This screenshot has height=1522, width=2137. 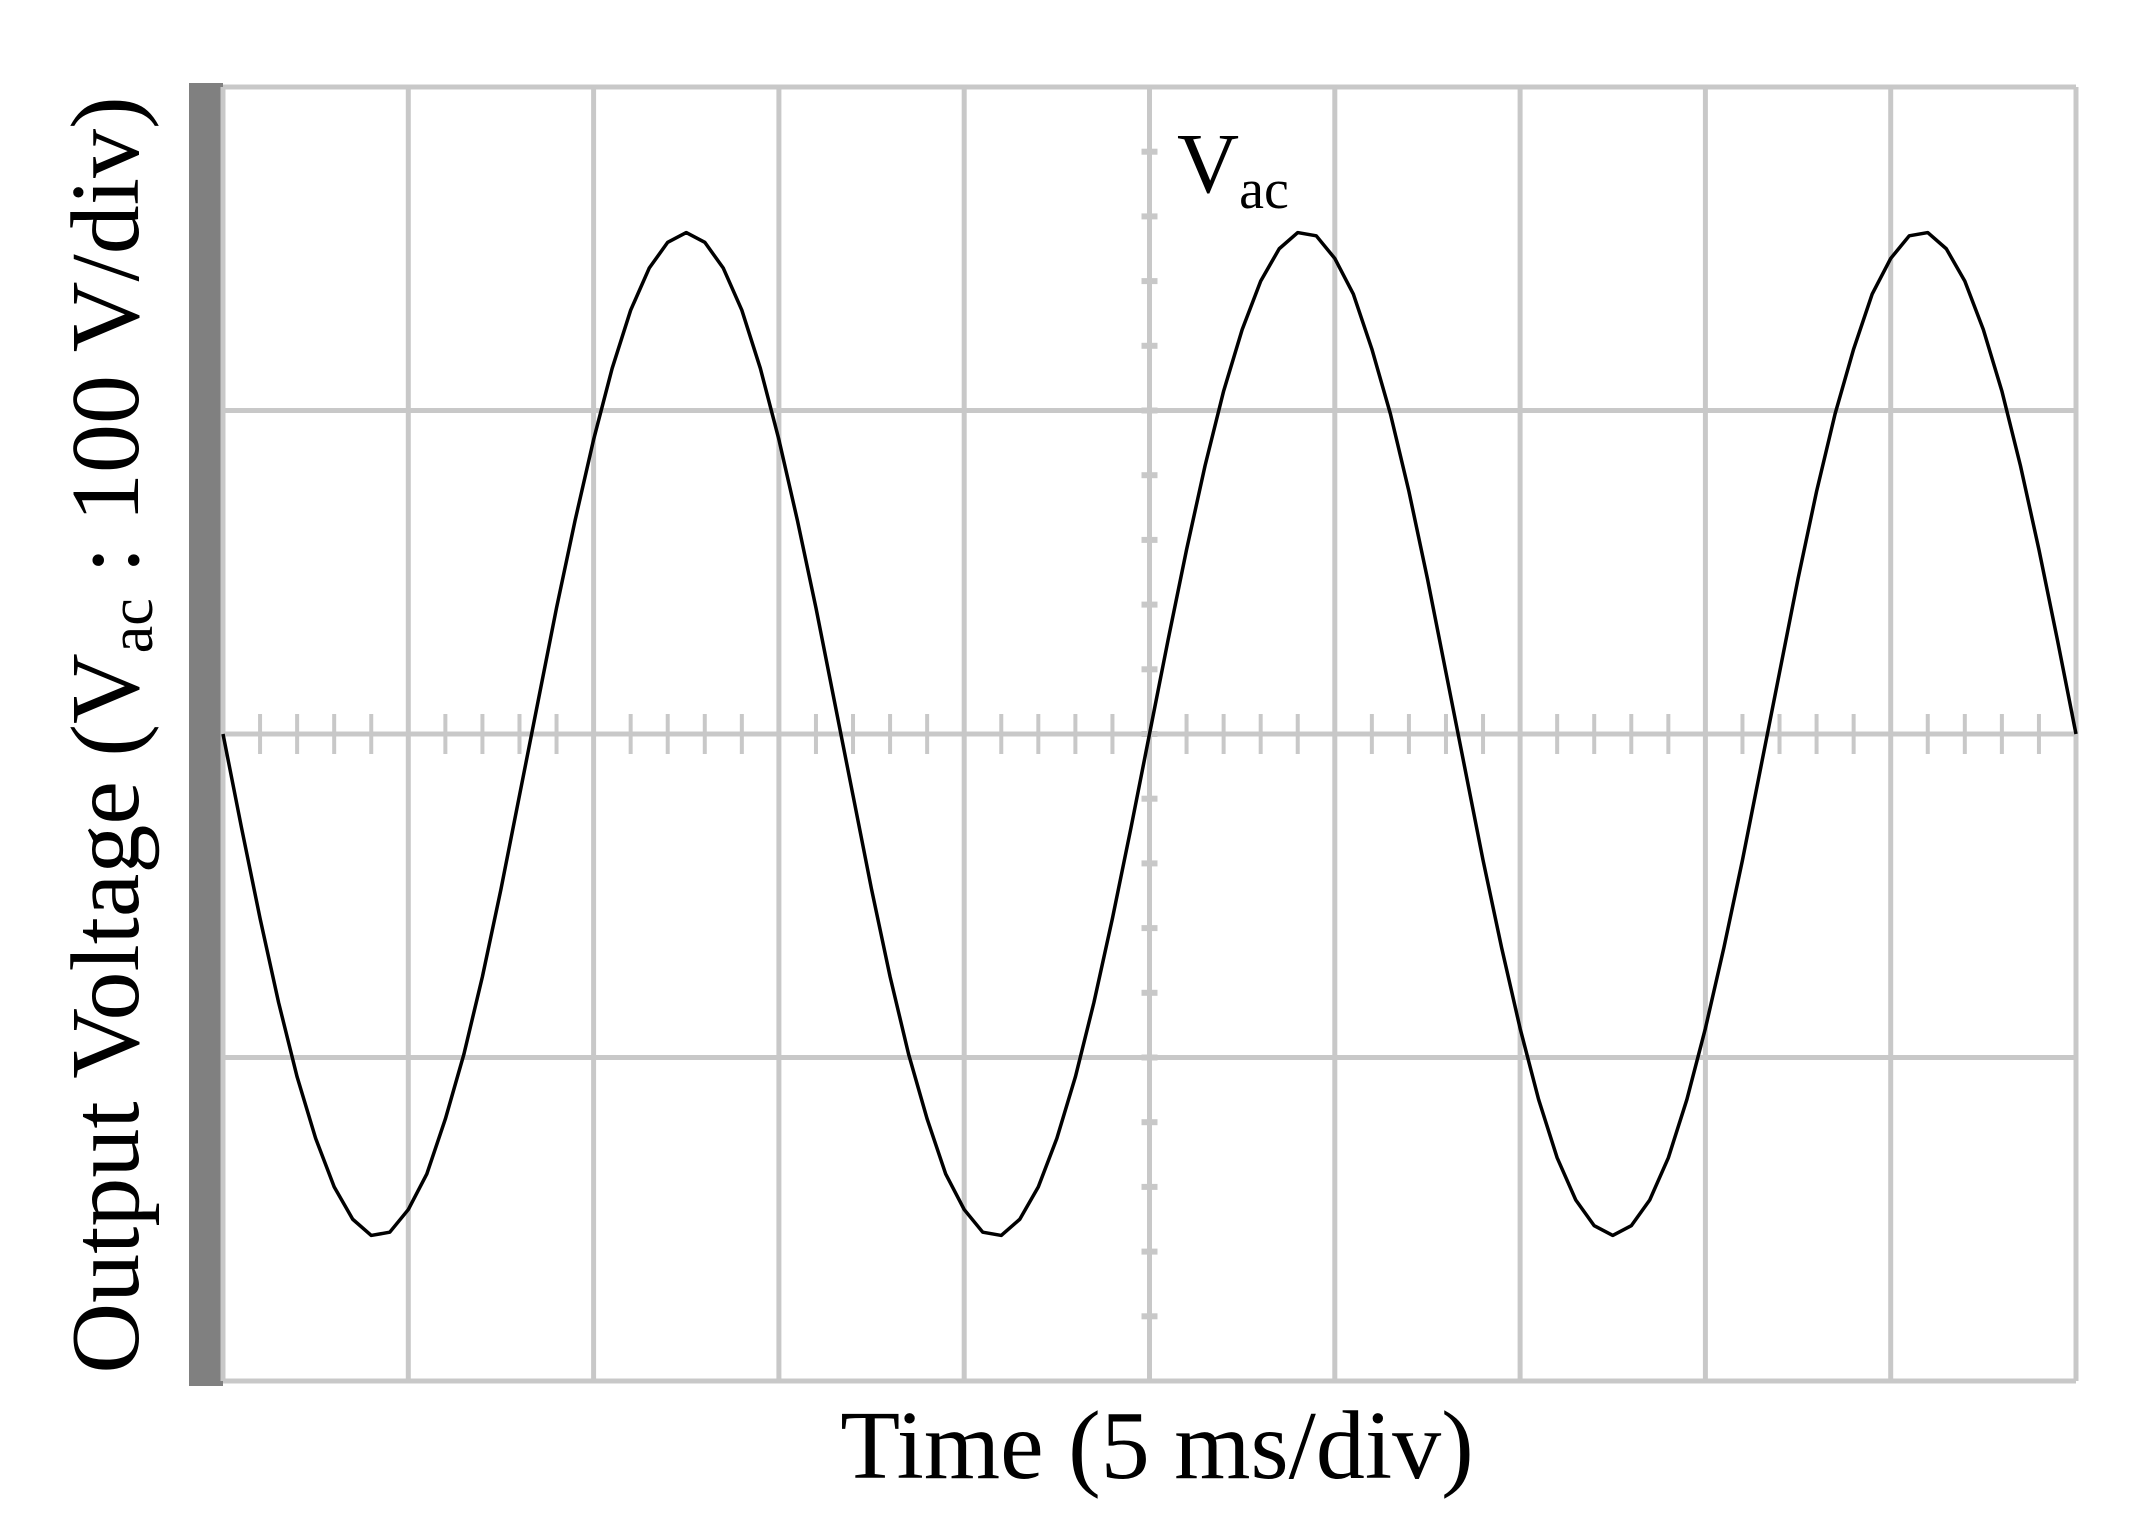 I want to click on annotation: Vac, so click(x=1233, y=168).